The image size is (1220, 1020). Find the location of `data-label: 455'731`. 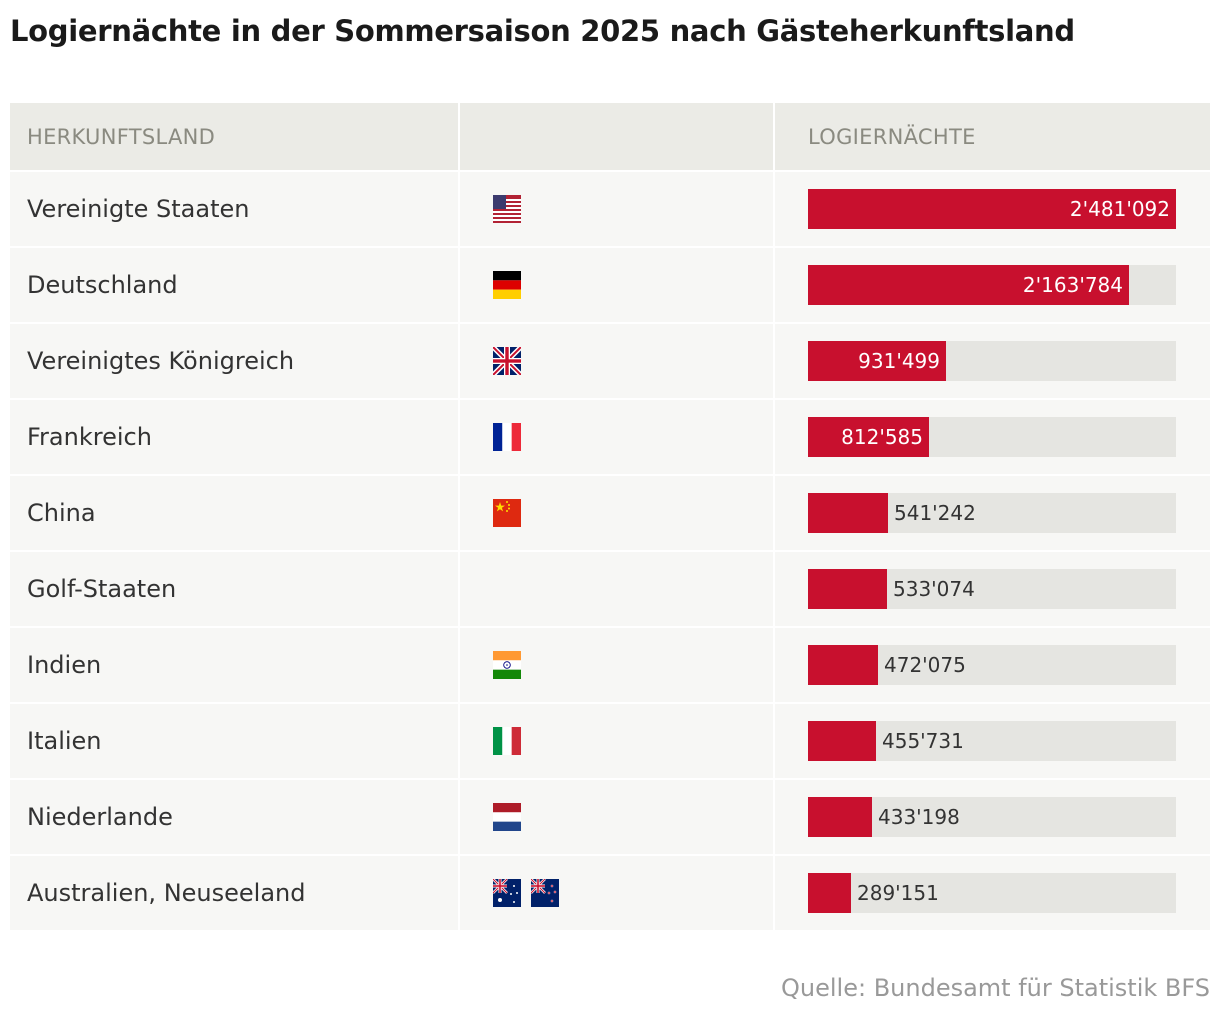

data-label: 455'731 is located at coordinates (923, 741).